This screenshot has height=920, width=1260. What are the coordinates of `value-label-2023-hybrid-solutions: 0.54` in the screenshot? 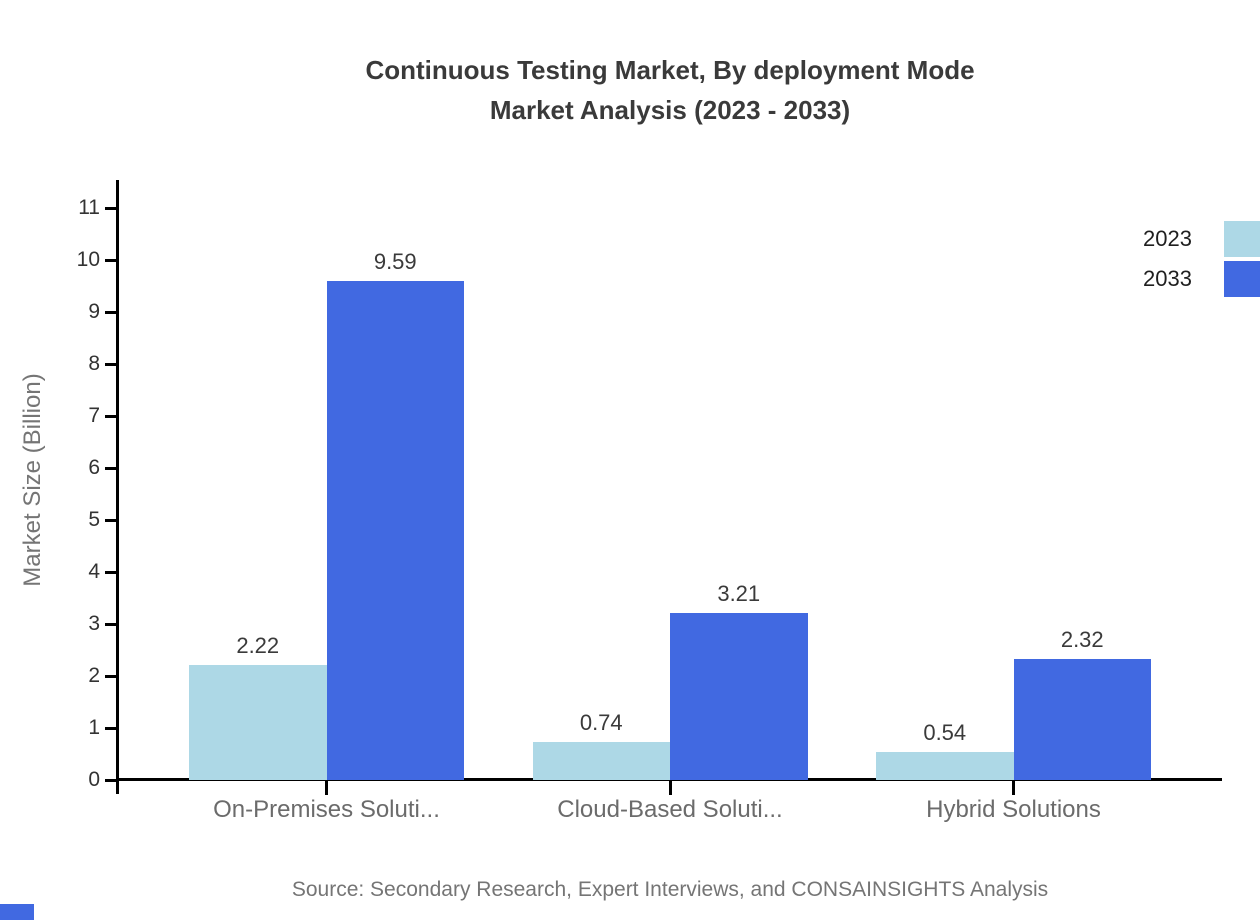 It's located at (945, 732).